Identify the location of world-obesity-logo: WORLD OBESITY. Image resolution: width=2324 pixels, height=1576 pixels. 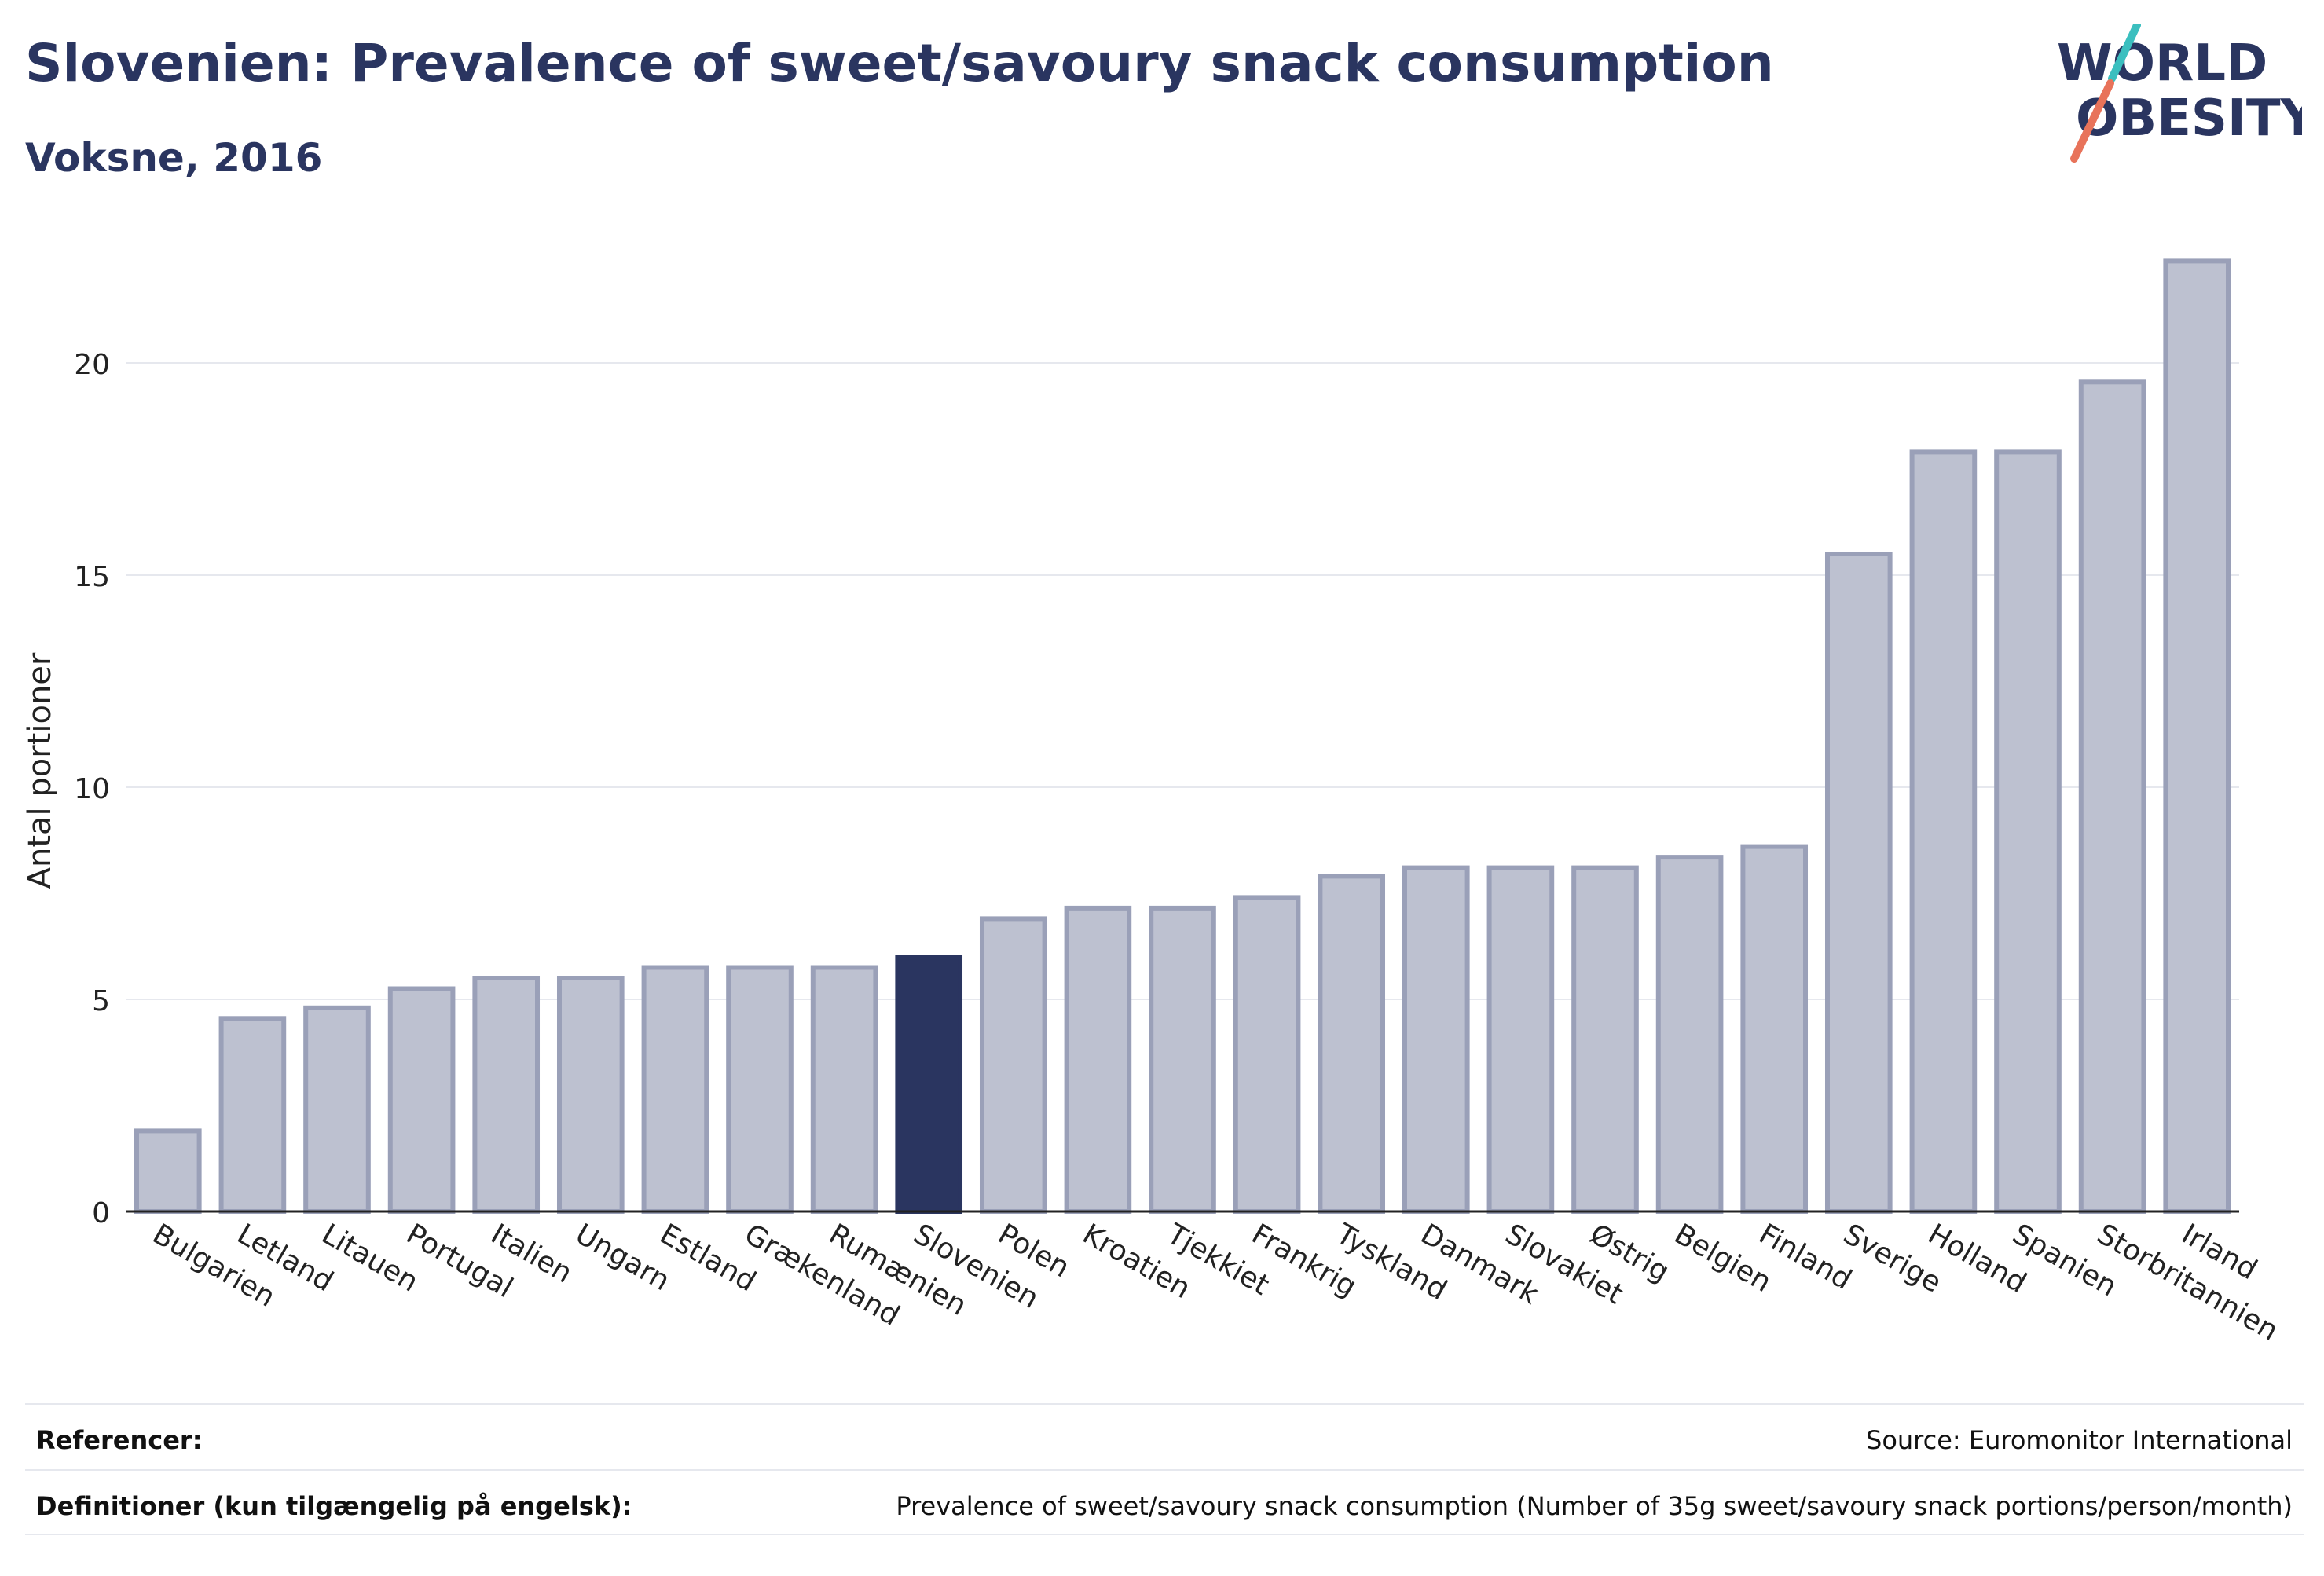
(2179, 93).